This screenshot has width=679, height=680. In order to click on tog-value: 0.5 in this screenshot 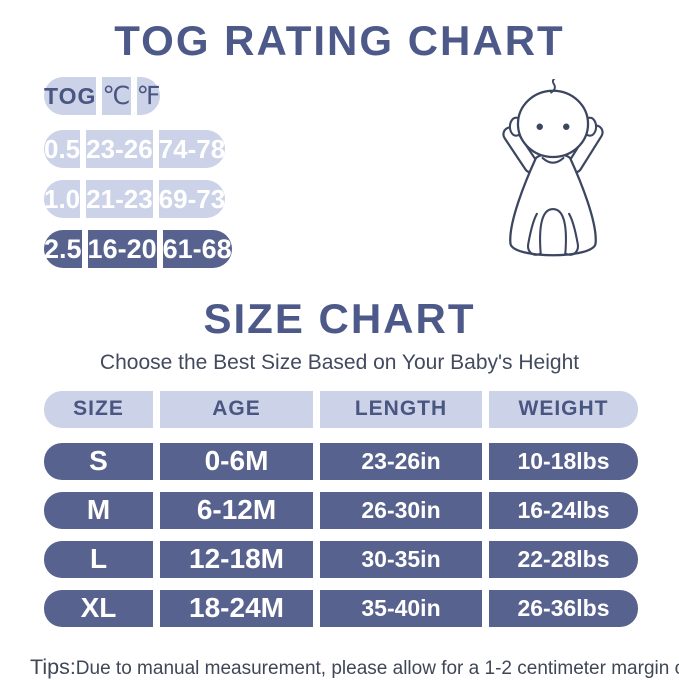, I will do `click(62, 148)`.